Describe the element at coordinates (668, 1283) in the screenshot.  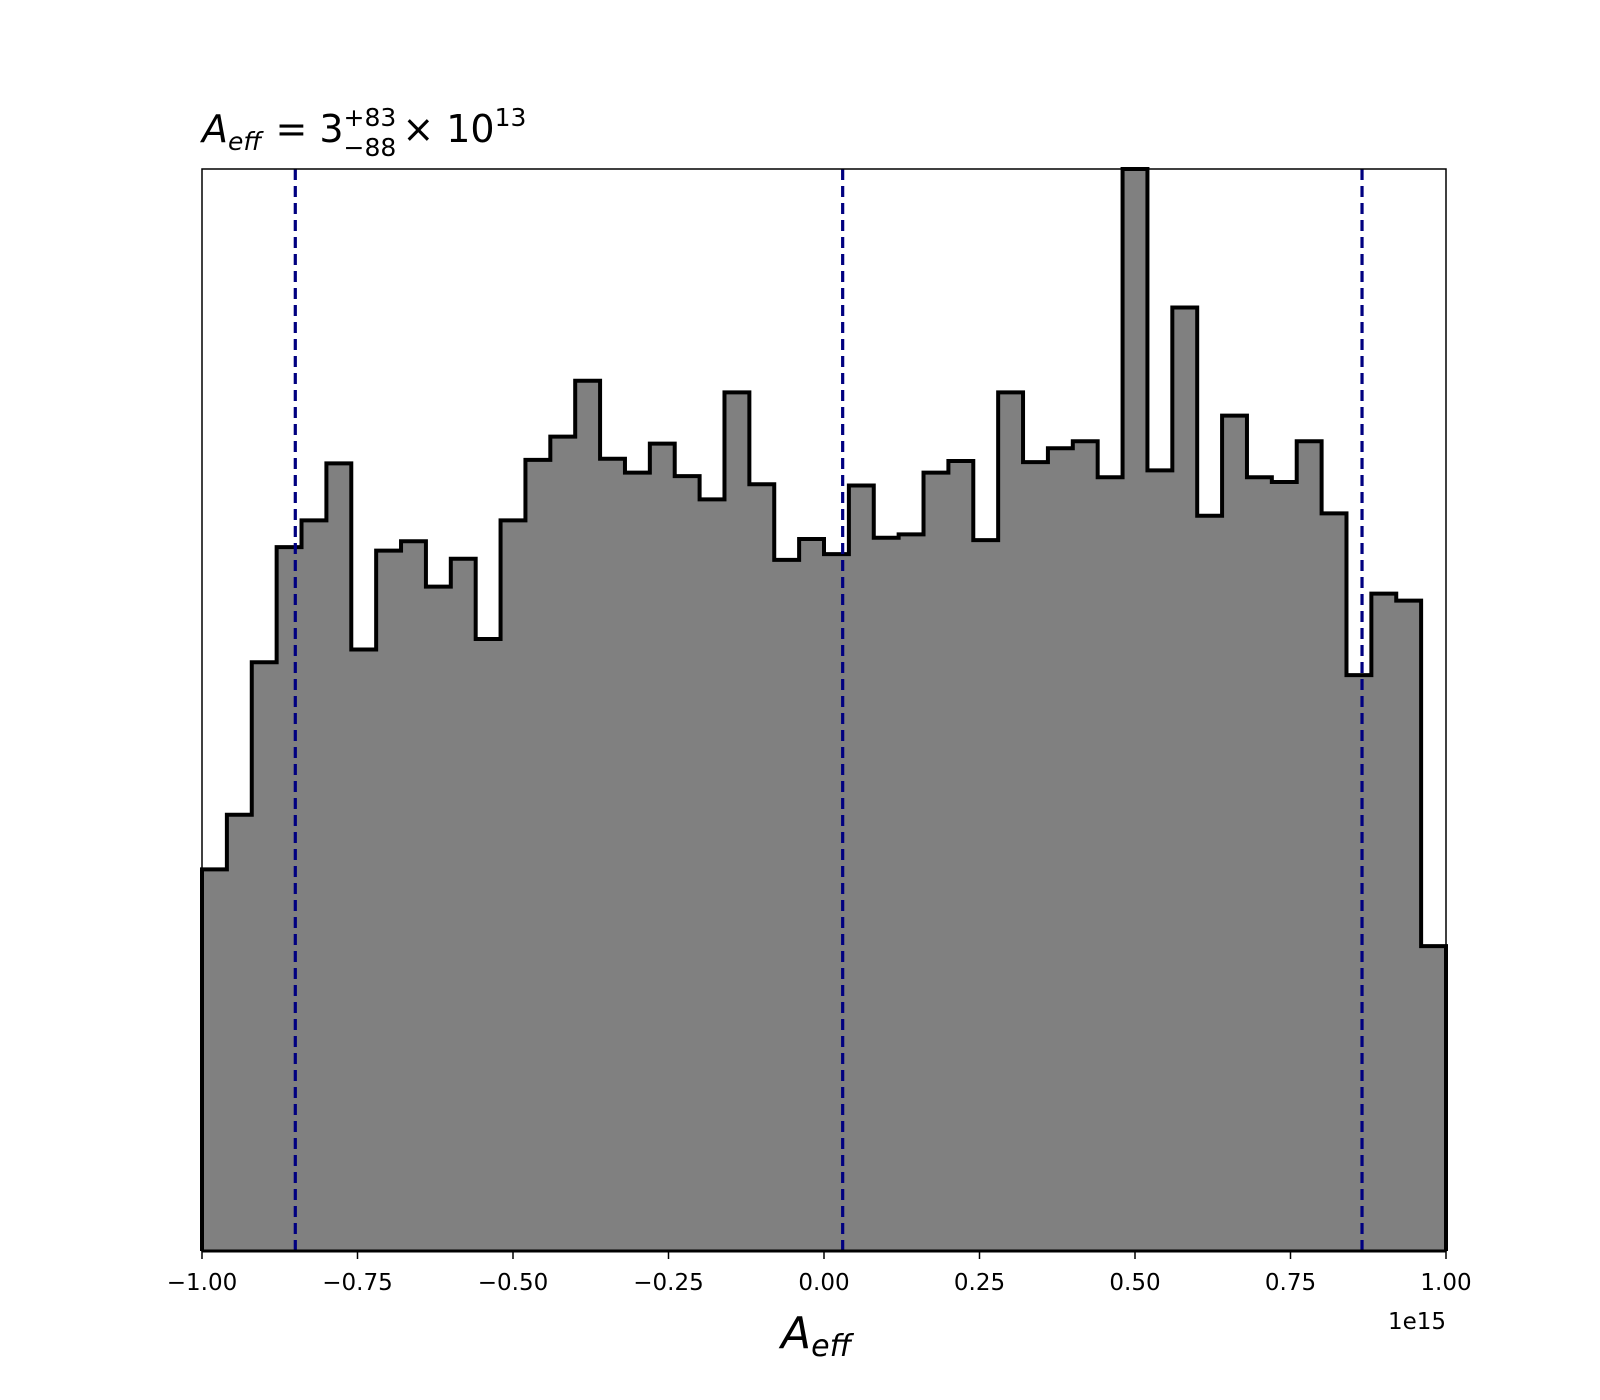
I see `x-tick-label: −0.25` at that location.